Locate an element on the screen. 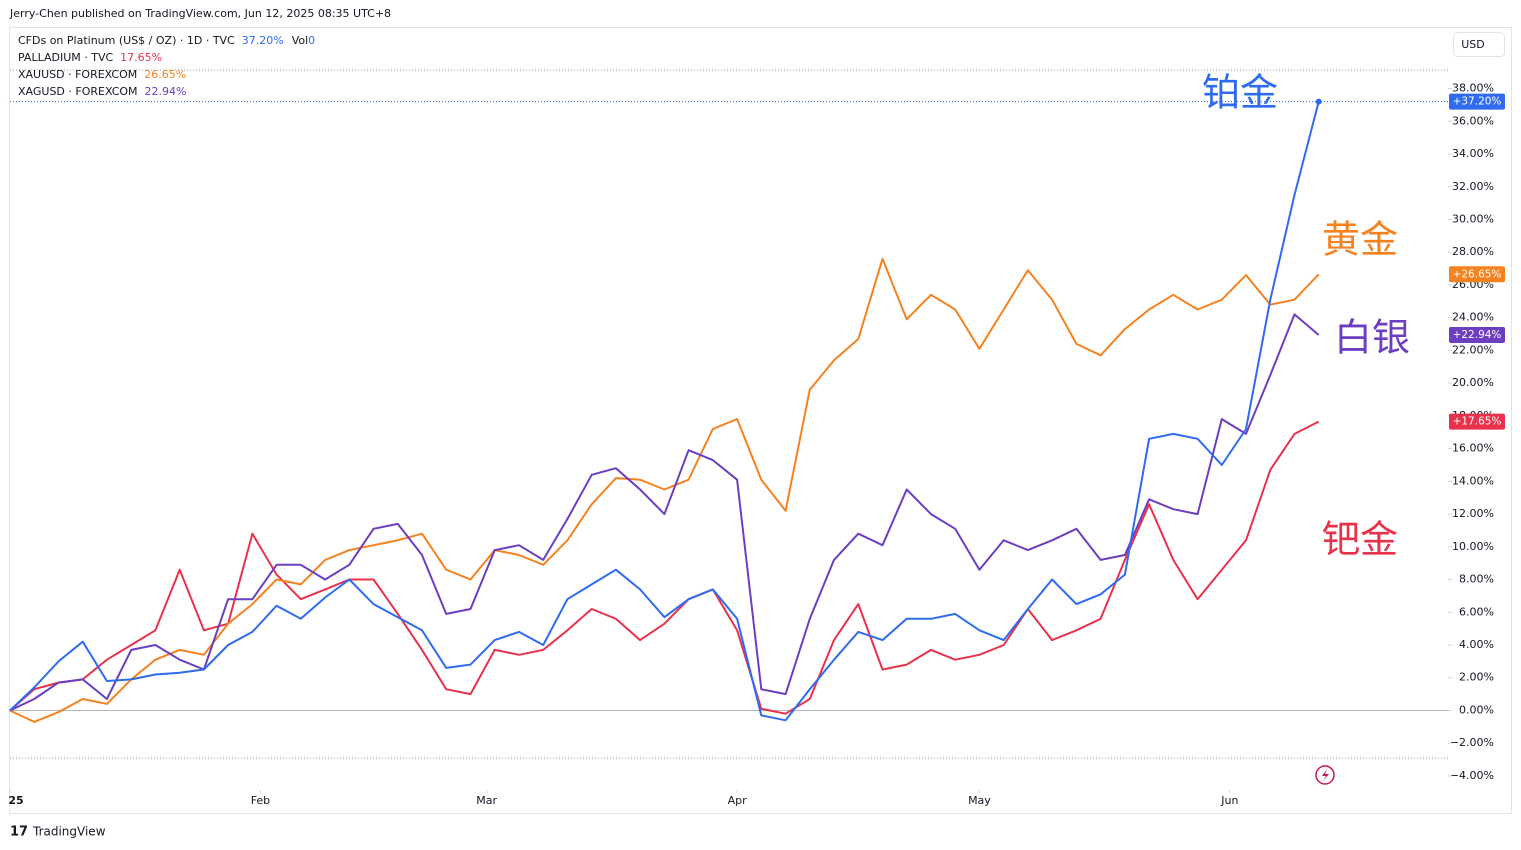 The image size is (1521, 850). footer-logo: 17 TradingView is located at coordinates (58, 832).